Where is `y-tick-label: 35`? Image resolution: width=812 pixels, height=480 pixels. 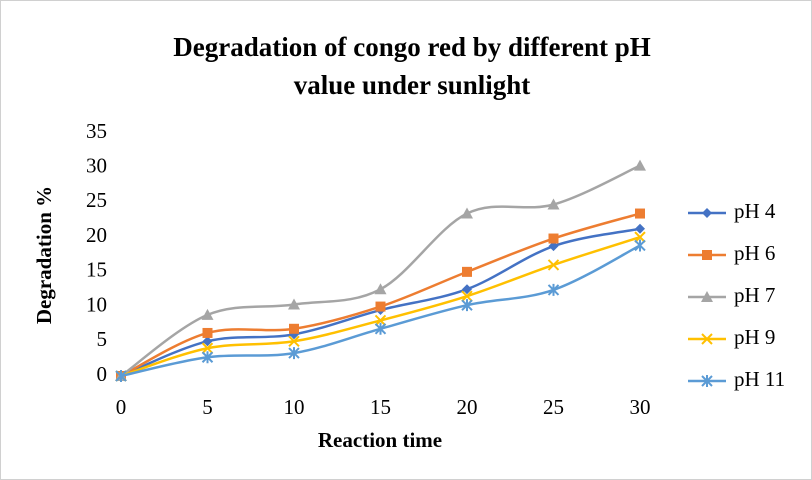 y-tick-label: 35 is located at coordinates (96, 131).